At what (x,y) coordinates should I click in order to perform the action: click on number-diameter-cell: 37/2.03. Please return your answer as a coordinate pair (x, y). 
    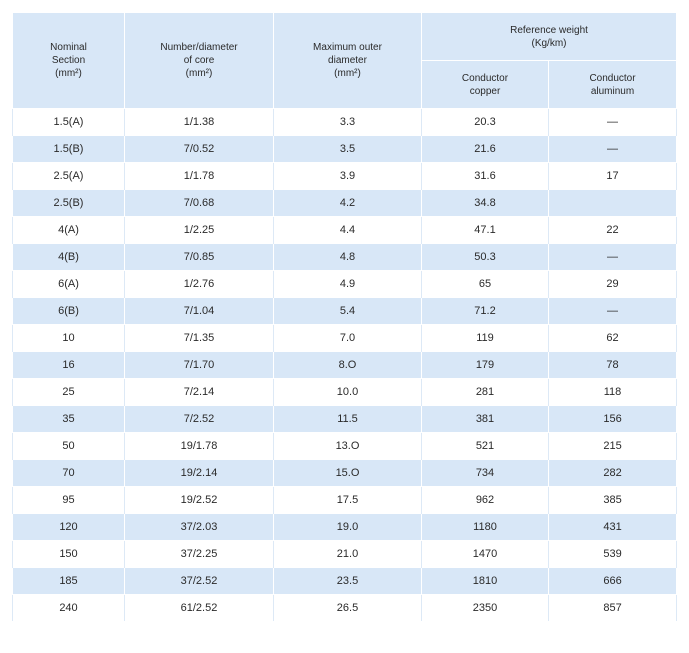
    Looking at the image, I should click on (199, 527).